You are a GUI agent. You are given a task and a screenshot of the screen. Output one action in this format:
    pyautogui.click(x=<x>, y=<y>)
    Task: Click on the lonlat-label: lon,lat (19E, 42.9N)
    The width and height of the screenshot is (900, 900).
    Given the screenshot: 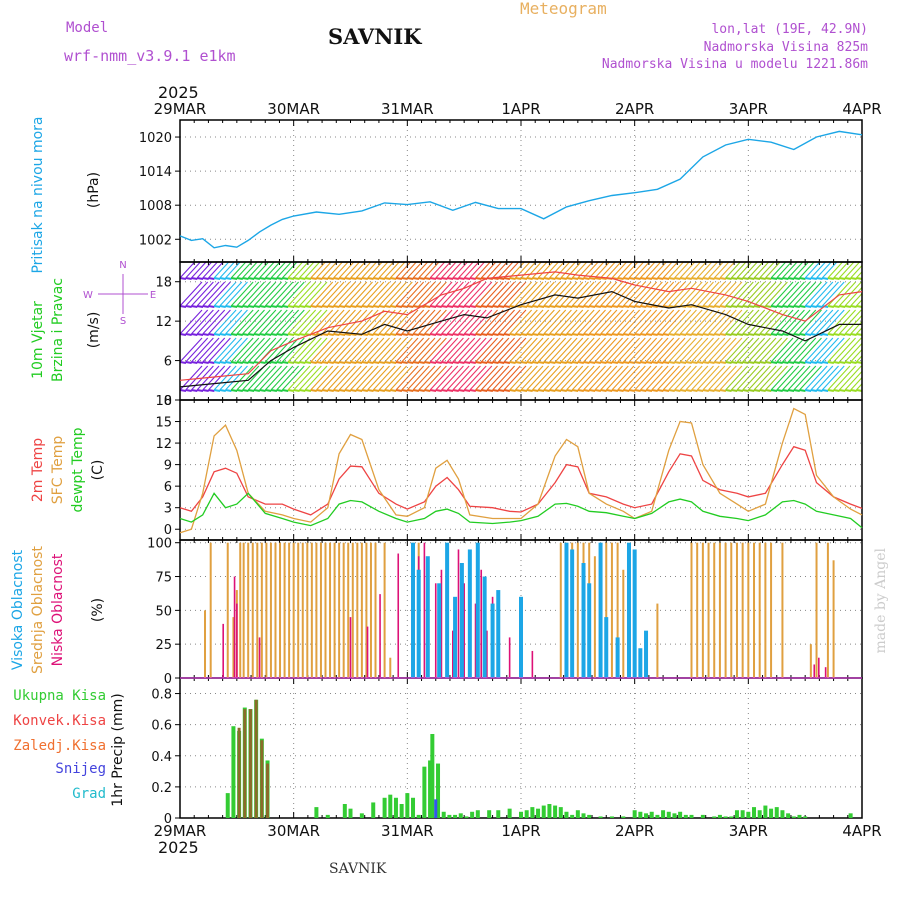 What is the action you would take?
    pyautogui.click(x=789, y=29)
    